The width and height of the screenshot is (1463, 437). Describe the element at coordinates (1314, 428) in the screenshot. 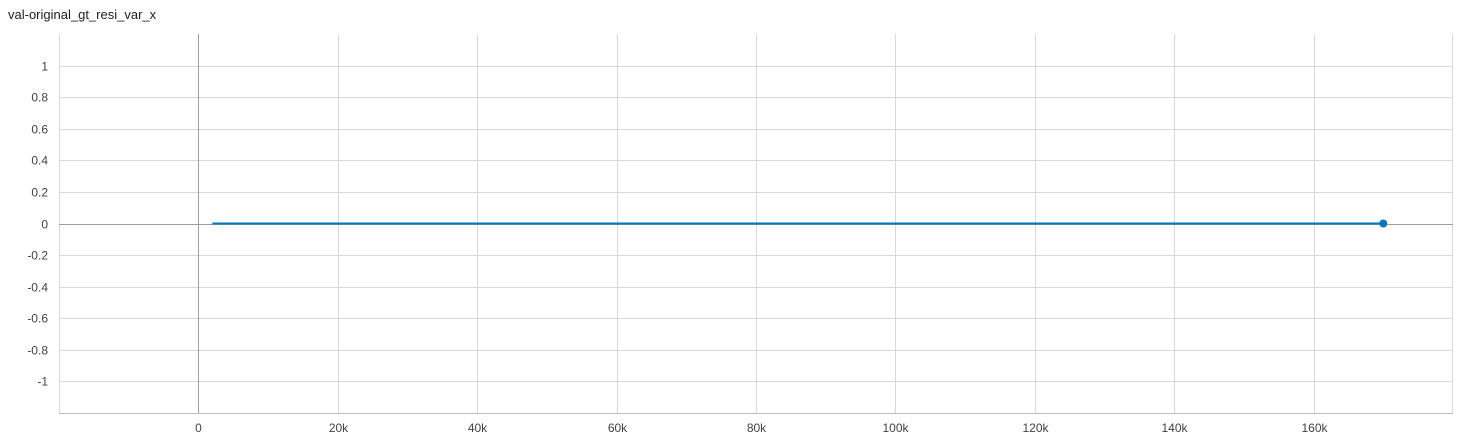

I see `x-tick-label: 160k` at that location.